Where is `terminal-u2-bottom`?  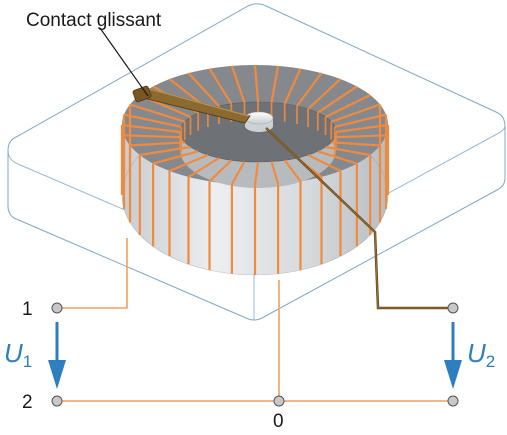 terminal-u2-bottom is located at coordinates (453, 401).